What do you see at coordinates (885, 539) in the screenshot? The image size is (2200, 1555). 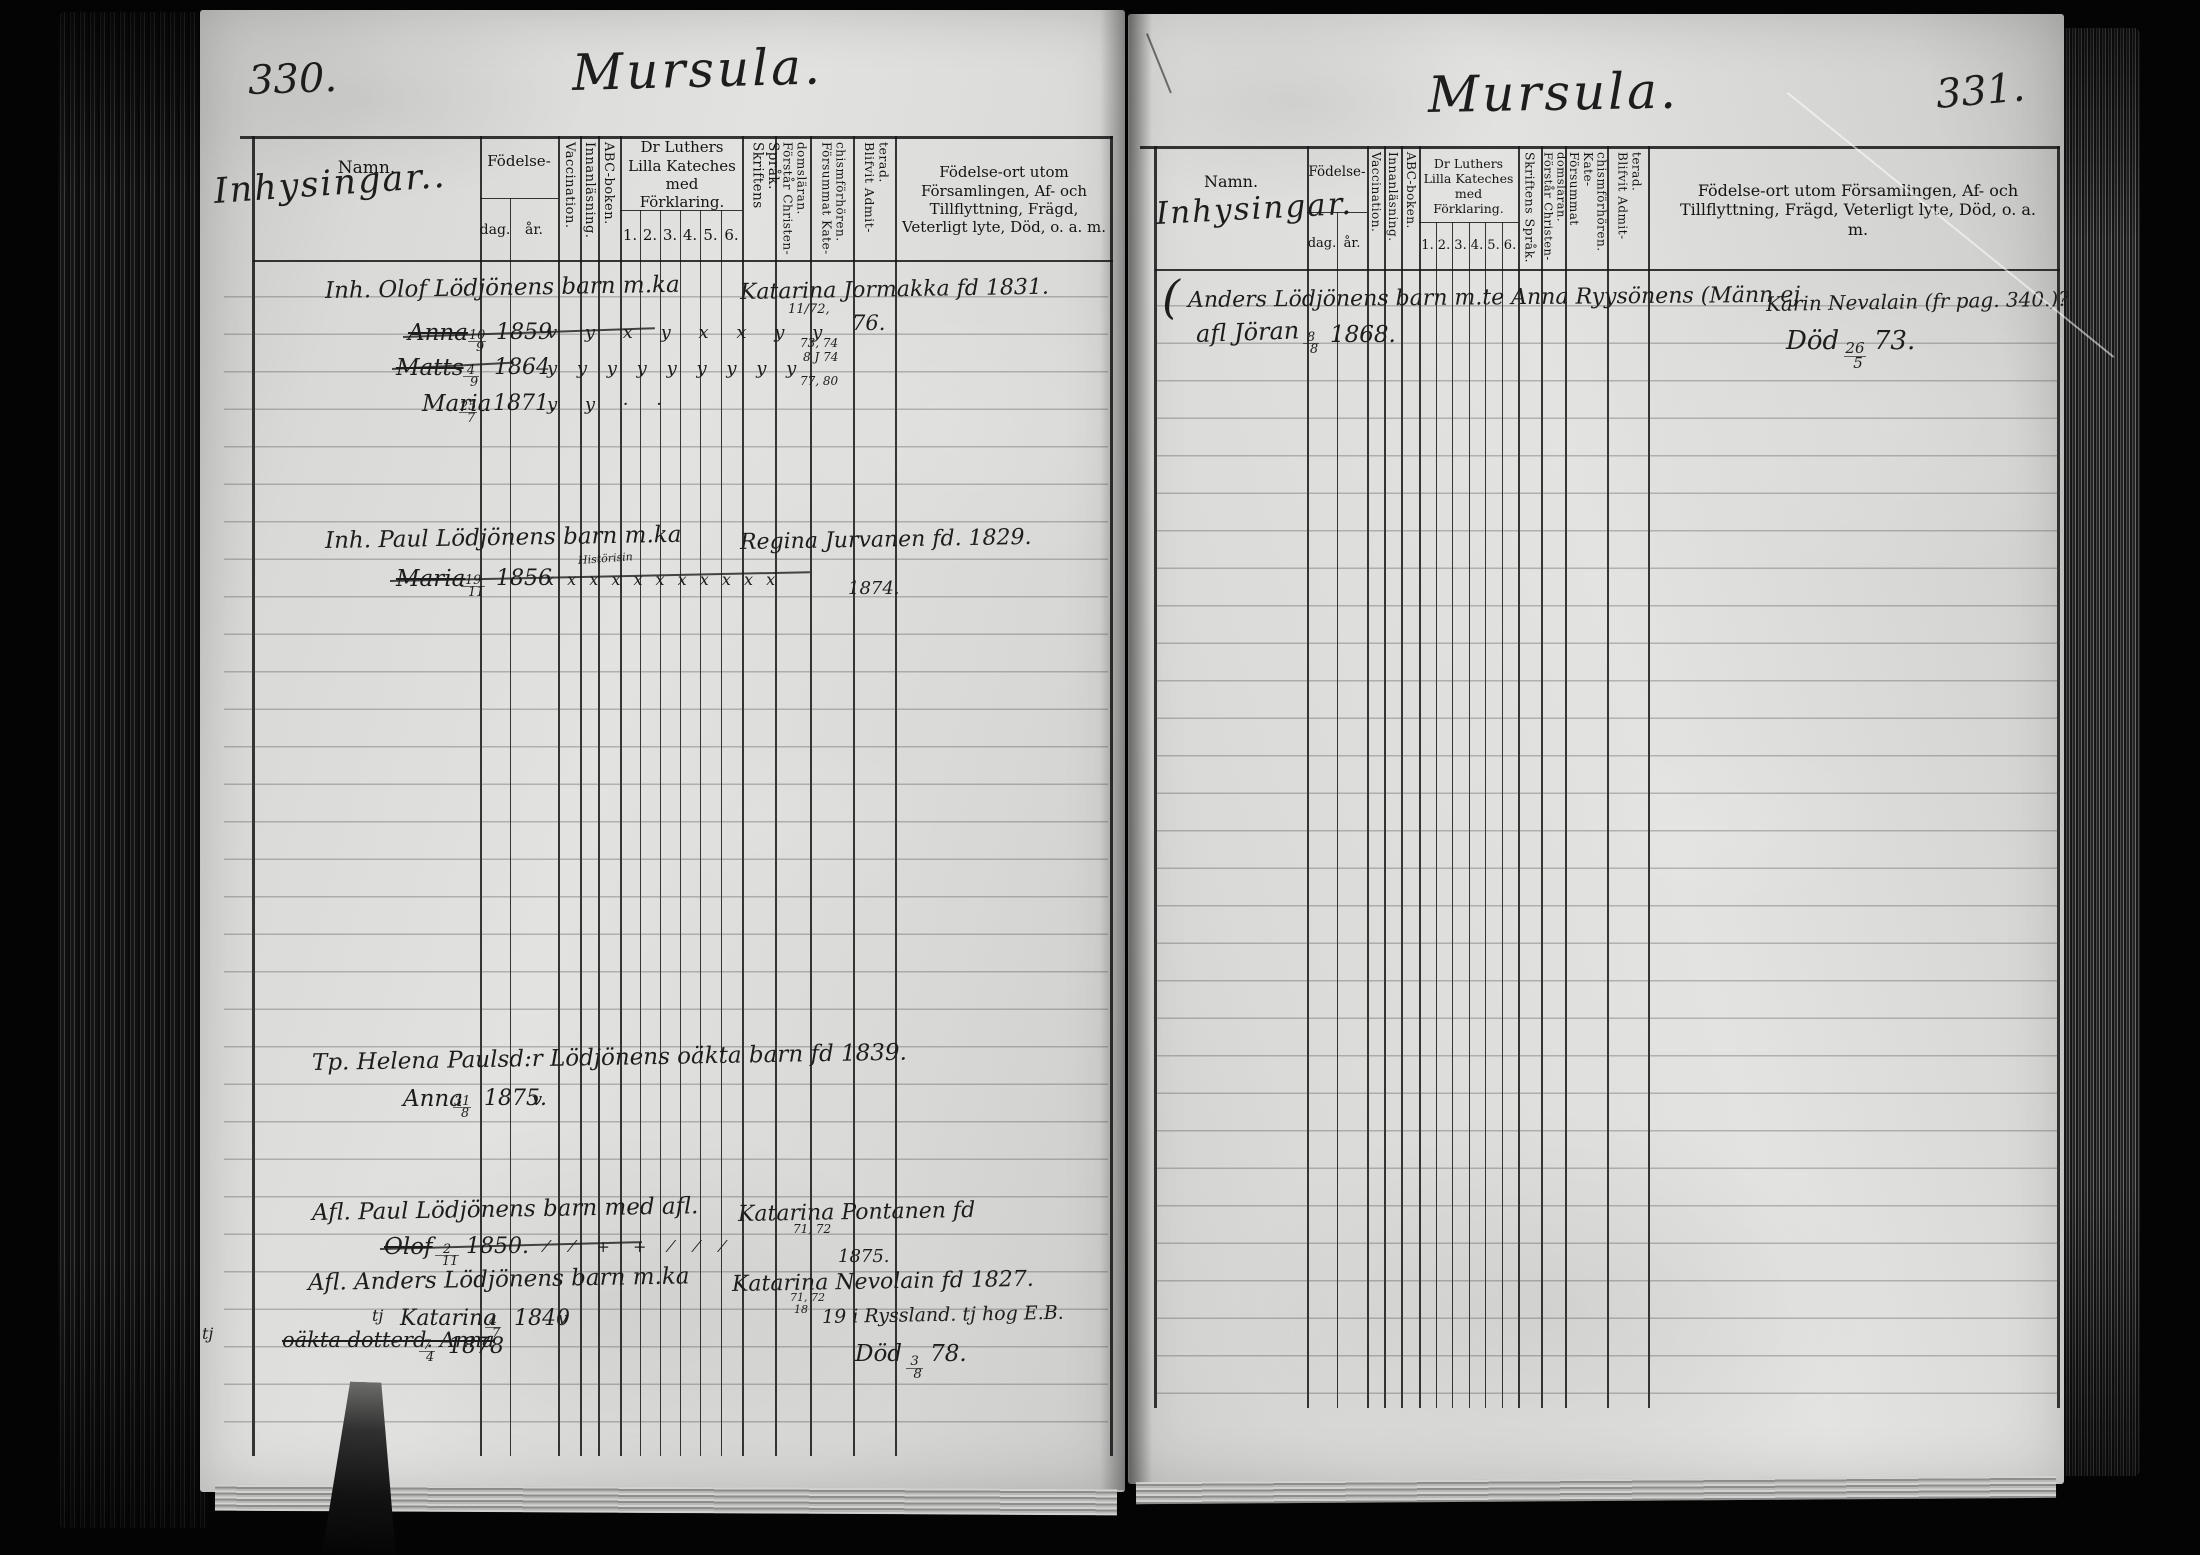 I see `record-mother: Regina Jurvanen fd. 1829.` at bounding box center [885, 539].